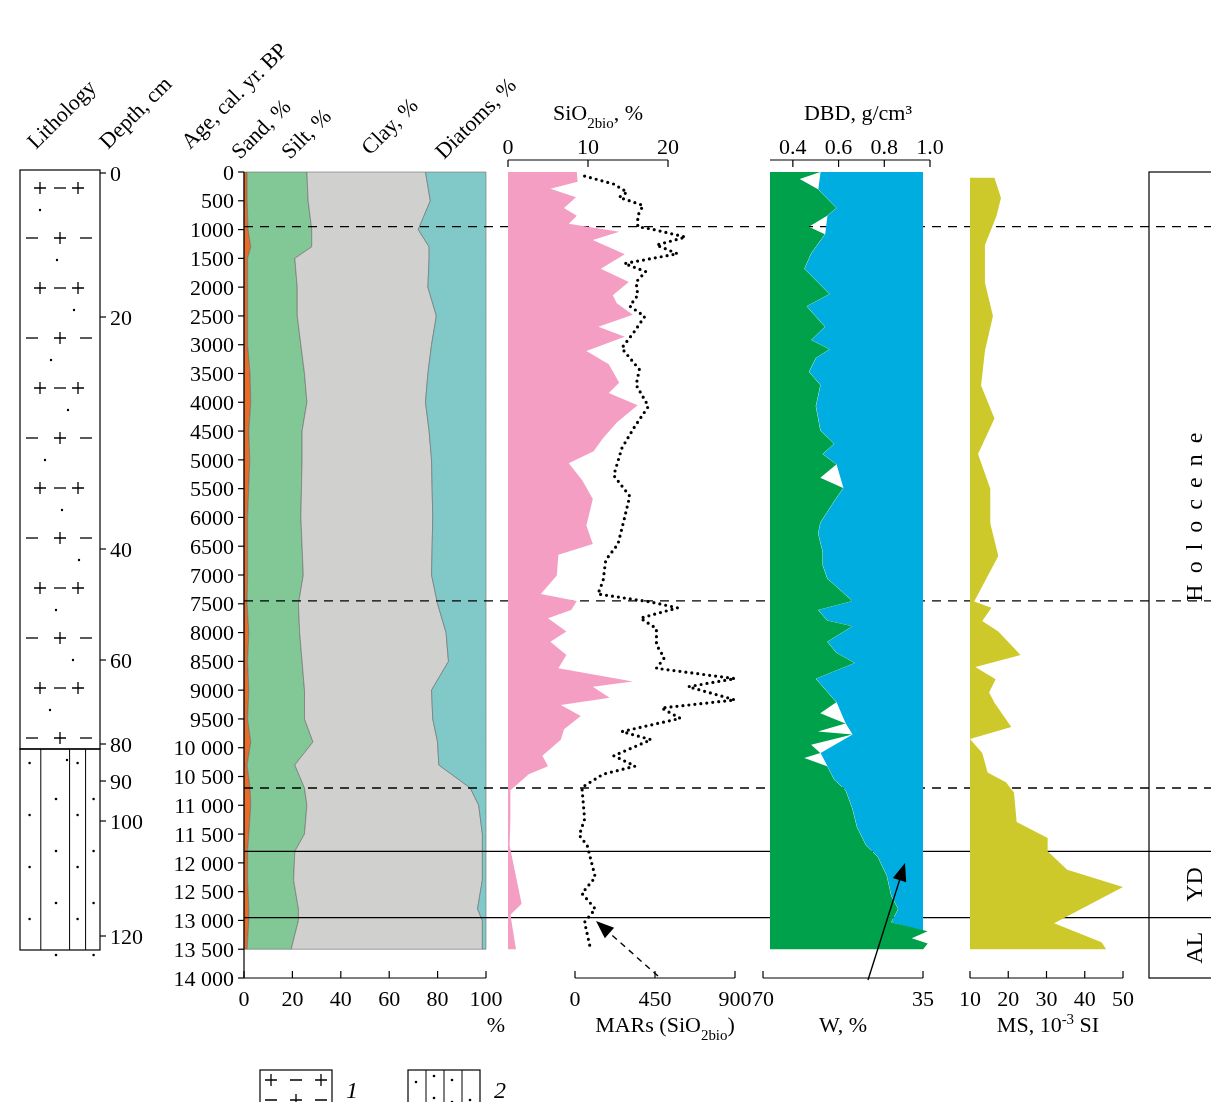 The width and height of the screenshot is (1211, 1102). I want to click on y-tick-label: 14 000, so click(203, 978).